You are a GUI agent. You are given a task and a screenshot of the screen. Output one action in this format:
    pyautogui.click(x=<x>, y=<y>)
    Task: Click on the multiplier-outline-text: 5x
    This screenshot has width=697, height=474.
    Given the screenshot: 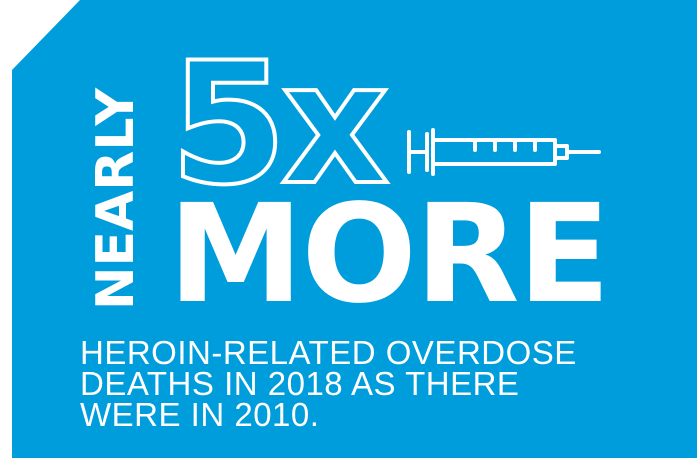 What is the action you would take?
    pyautogui.click(x=281, y=123)
    